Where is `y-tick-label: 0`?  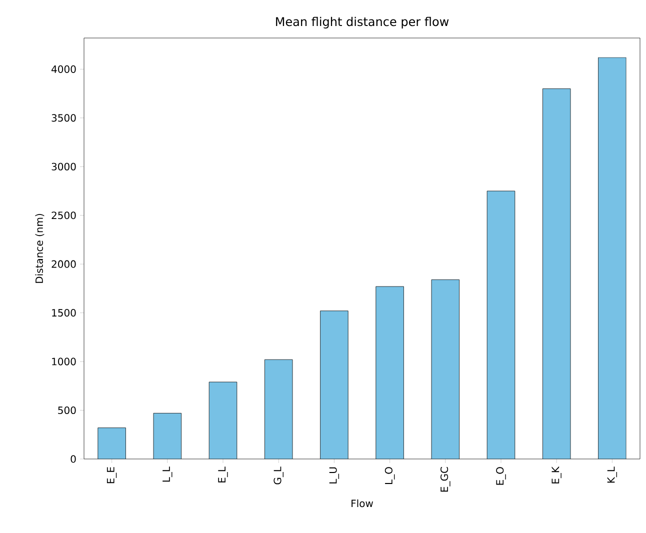 y-tick-label: 0 is located at coordinates (73, 459).